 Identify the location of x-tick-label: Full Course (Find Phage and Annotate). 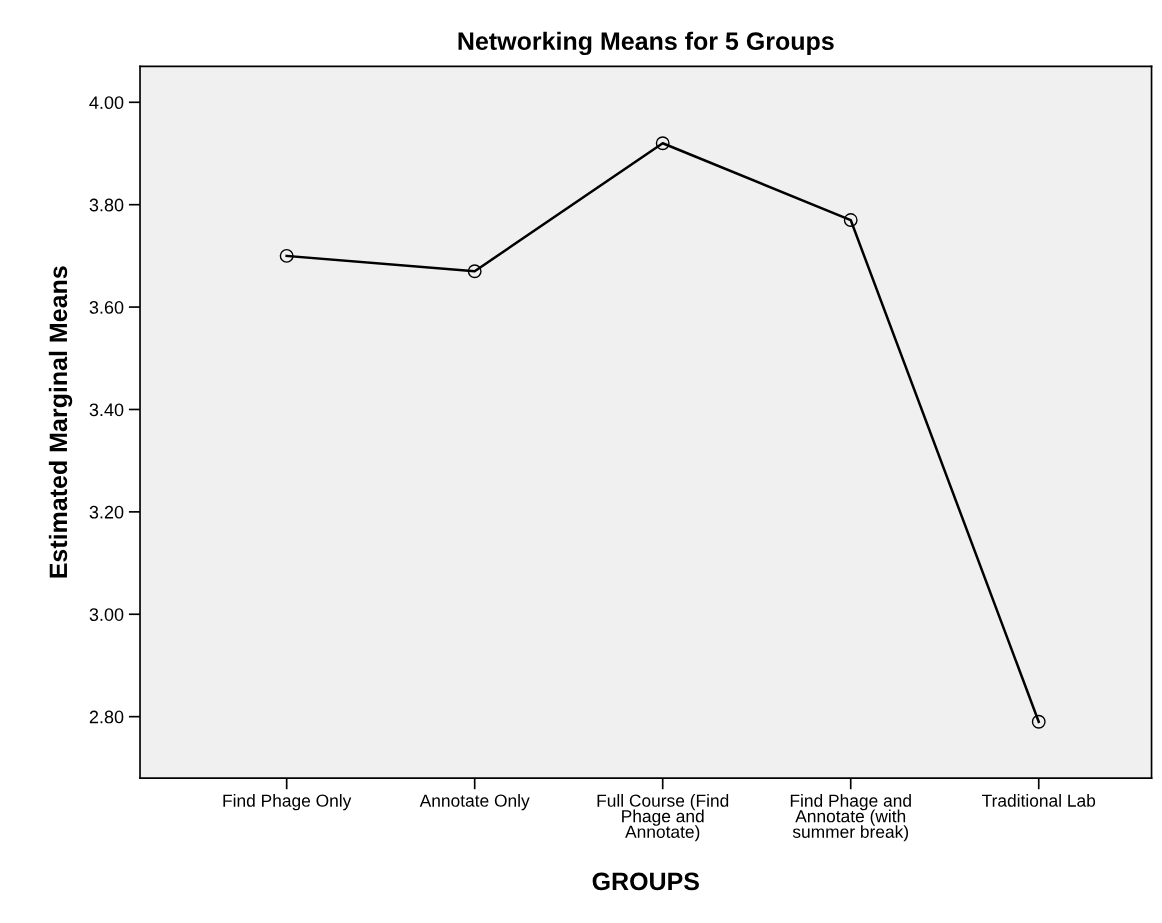
(663, 818).